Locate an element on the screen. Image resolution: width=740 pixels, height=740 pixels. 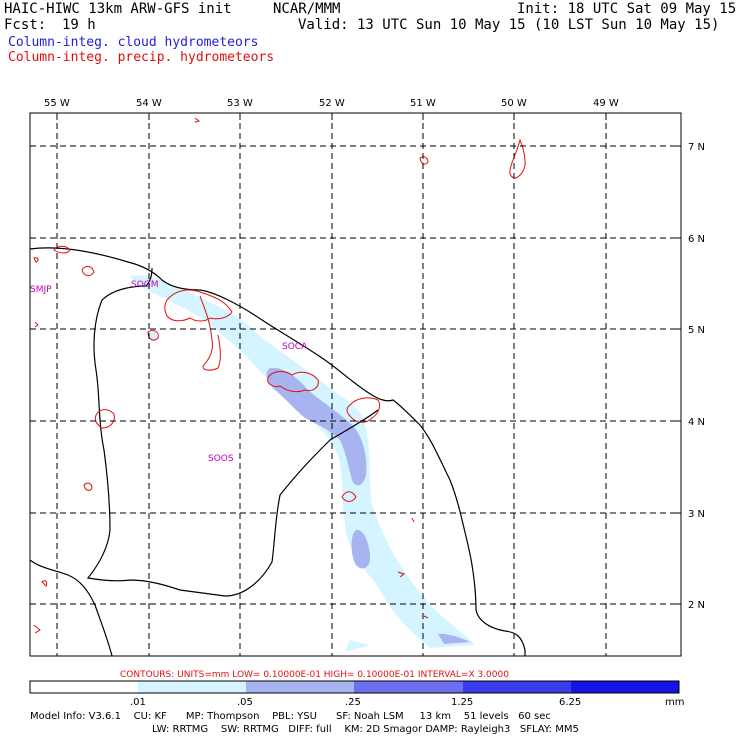
colorbar-tick: .05 is located at coordinates (245, 702).